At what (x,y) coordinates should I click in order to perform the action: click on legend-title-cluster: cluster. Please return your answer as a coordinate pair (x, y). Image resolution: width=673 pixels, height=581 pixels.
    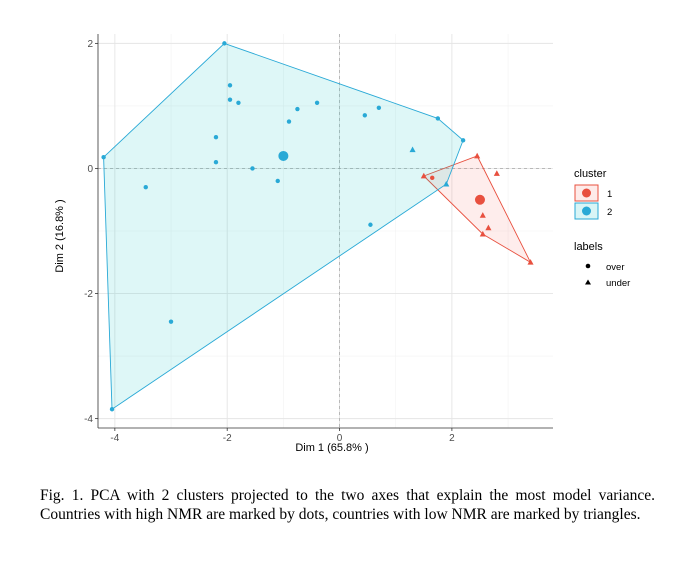
    Looking at the image, I should click on (590, 174).